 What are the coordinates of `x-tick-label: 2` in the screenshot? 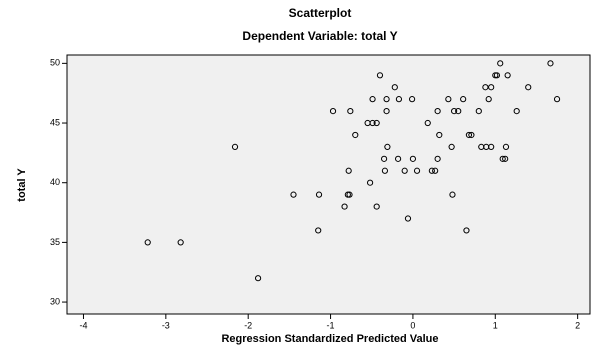 It's located at (577, 325).